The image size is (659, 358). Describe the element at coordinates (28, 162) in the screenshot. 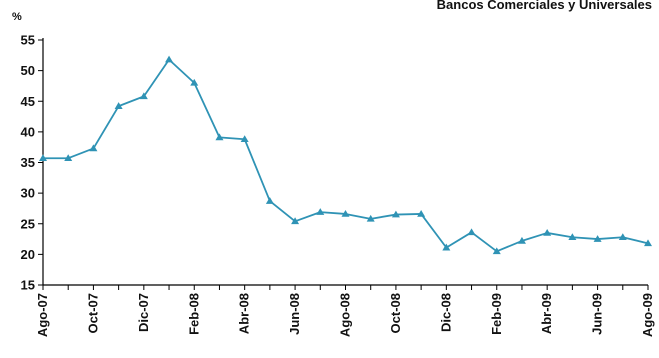

I see `y-tick-label: 35` at that location.